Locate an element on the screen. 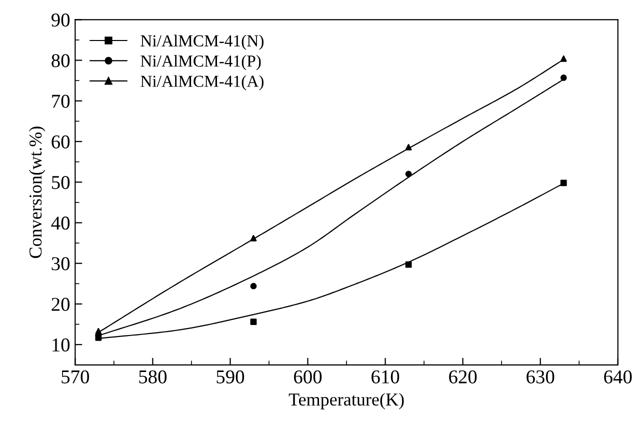  x-tick-label: 620 is located at coordinates (463, 377).